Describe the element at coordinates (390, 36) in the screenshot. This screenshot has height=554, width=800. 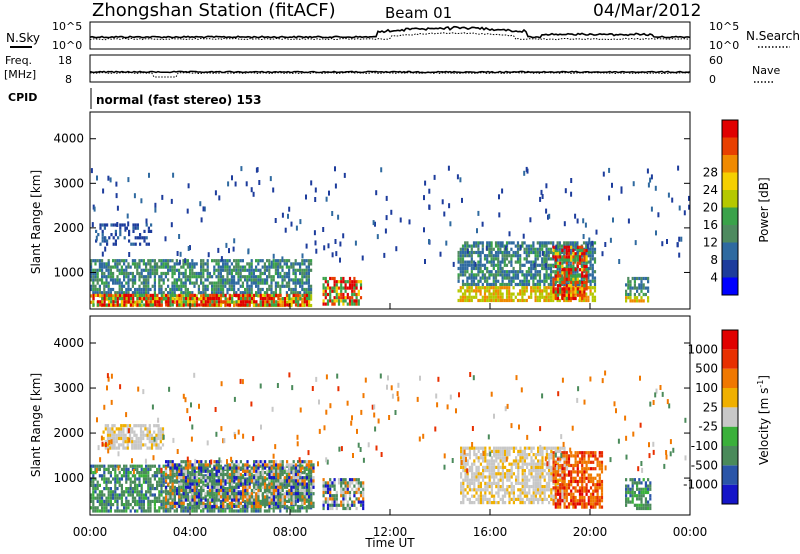
I see `noise-search-trace` at that location.